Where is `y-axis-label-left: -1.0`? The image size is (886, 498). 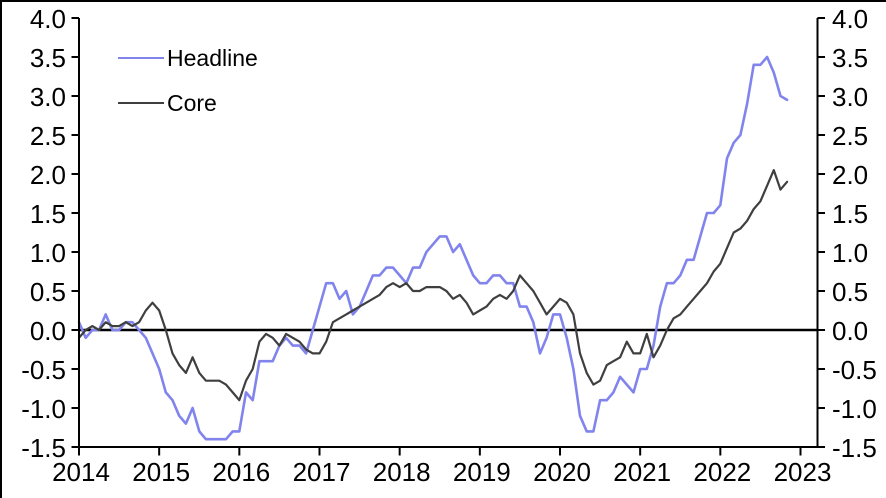 y-axis-label-left: -1.0 is located at coordinates (43, 409).